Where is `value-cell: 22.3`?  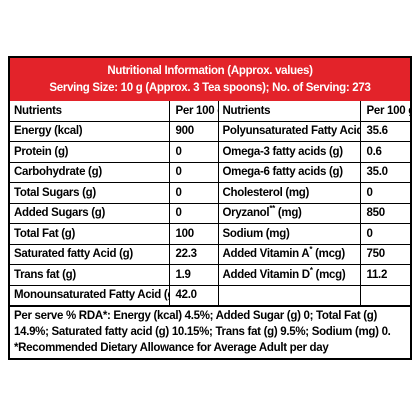
value-cell: 22.3 is located at coordinates (193, 254).